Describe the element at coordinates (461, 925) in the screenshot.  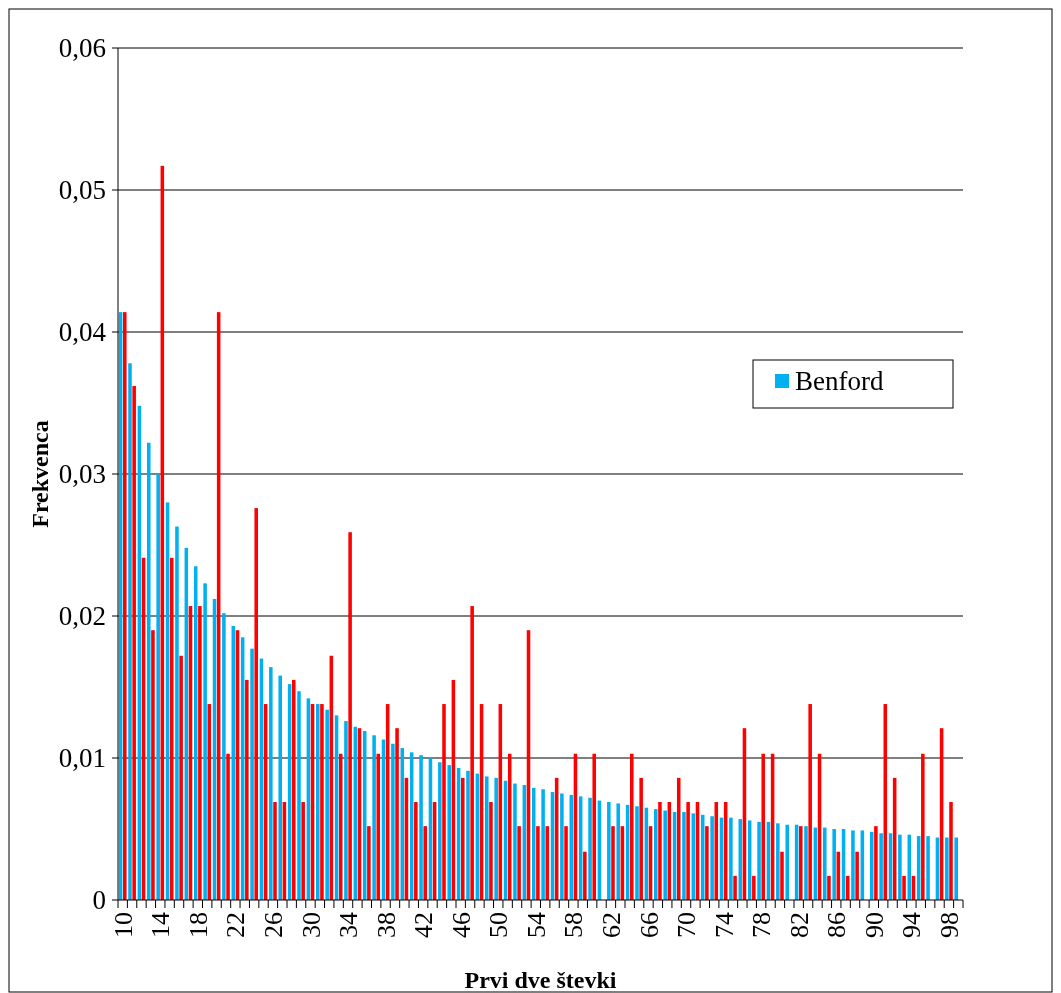
I see `x-tick-label: 46` at that location.